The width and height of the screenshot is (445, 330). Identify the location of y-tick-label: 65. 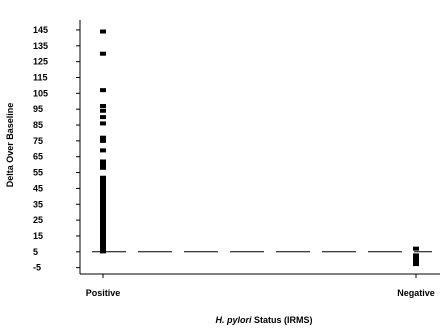
(38, 157).